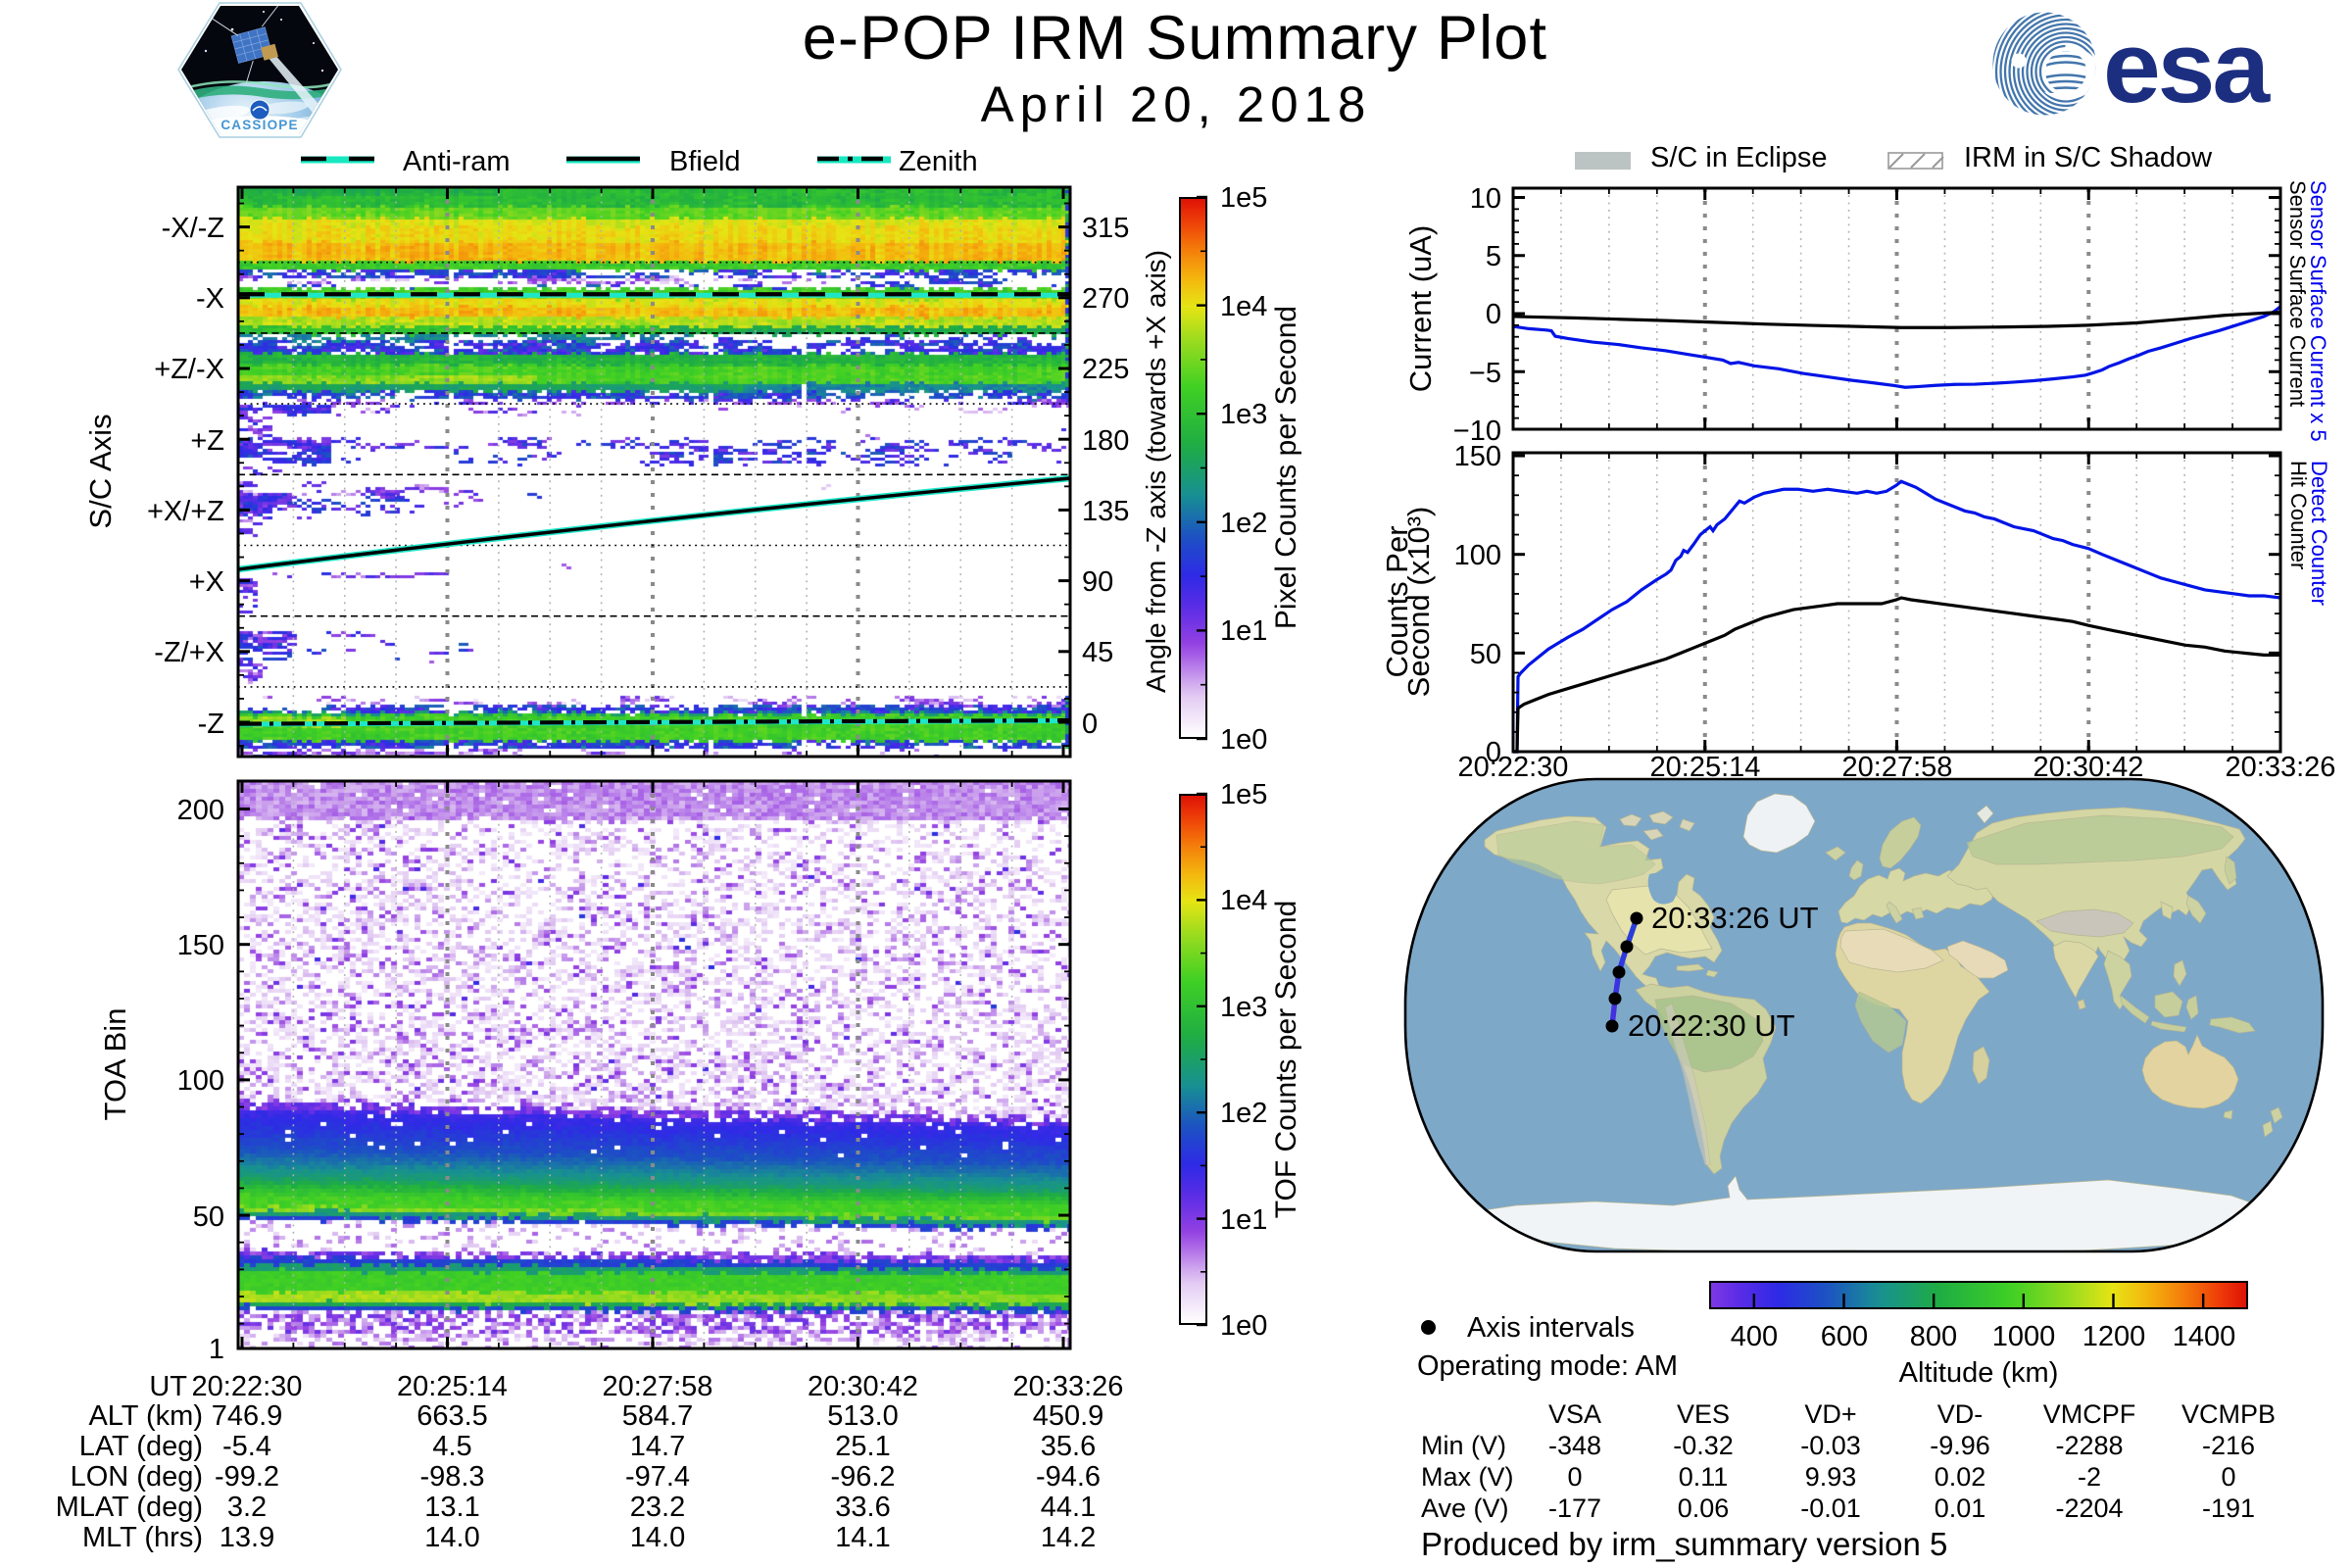 This screenshot has width=2352, height=1568. I want to click on svg-text: Bfield, so click(705, 161).